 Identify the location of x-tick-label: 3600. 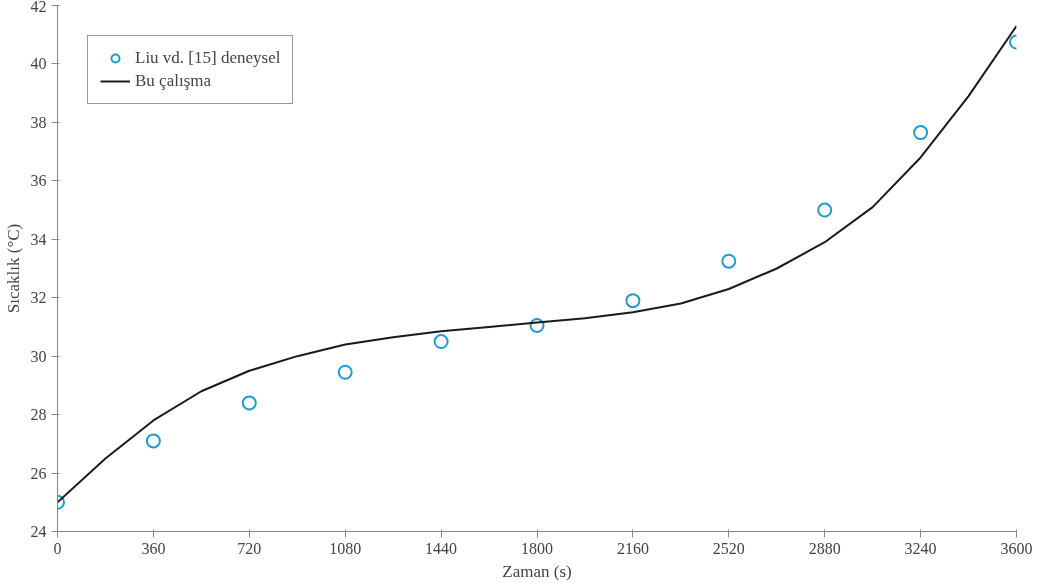
(1016, 548).